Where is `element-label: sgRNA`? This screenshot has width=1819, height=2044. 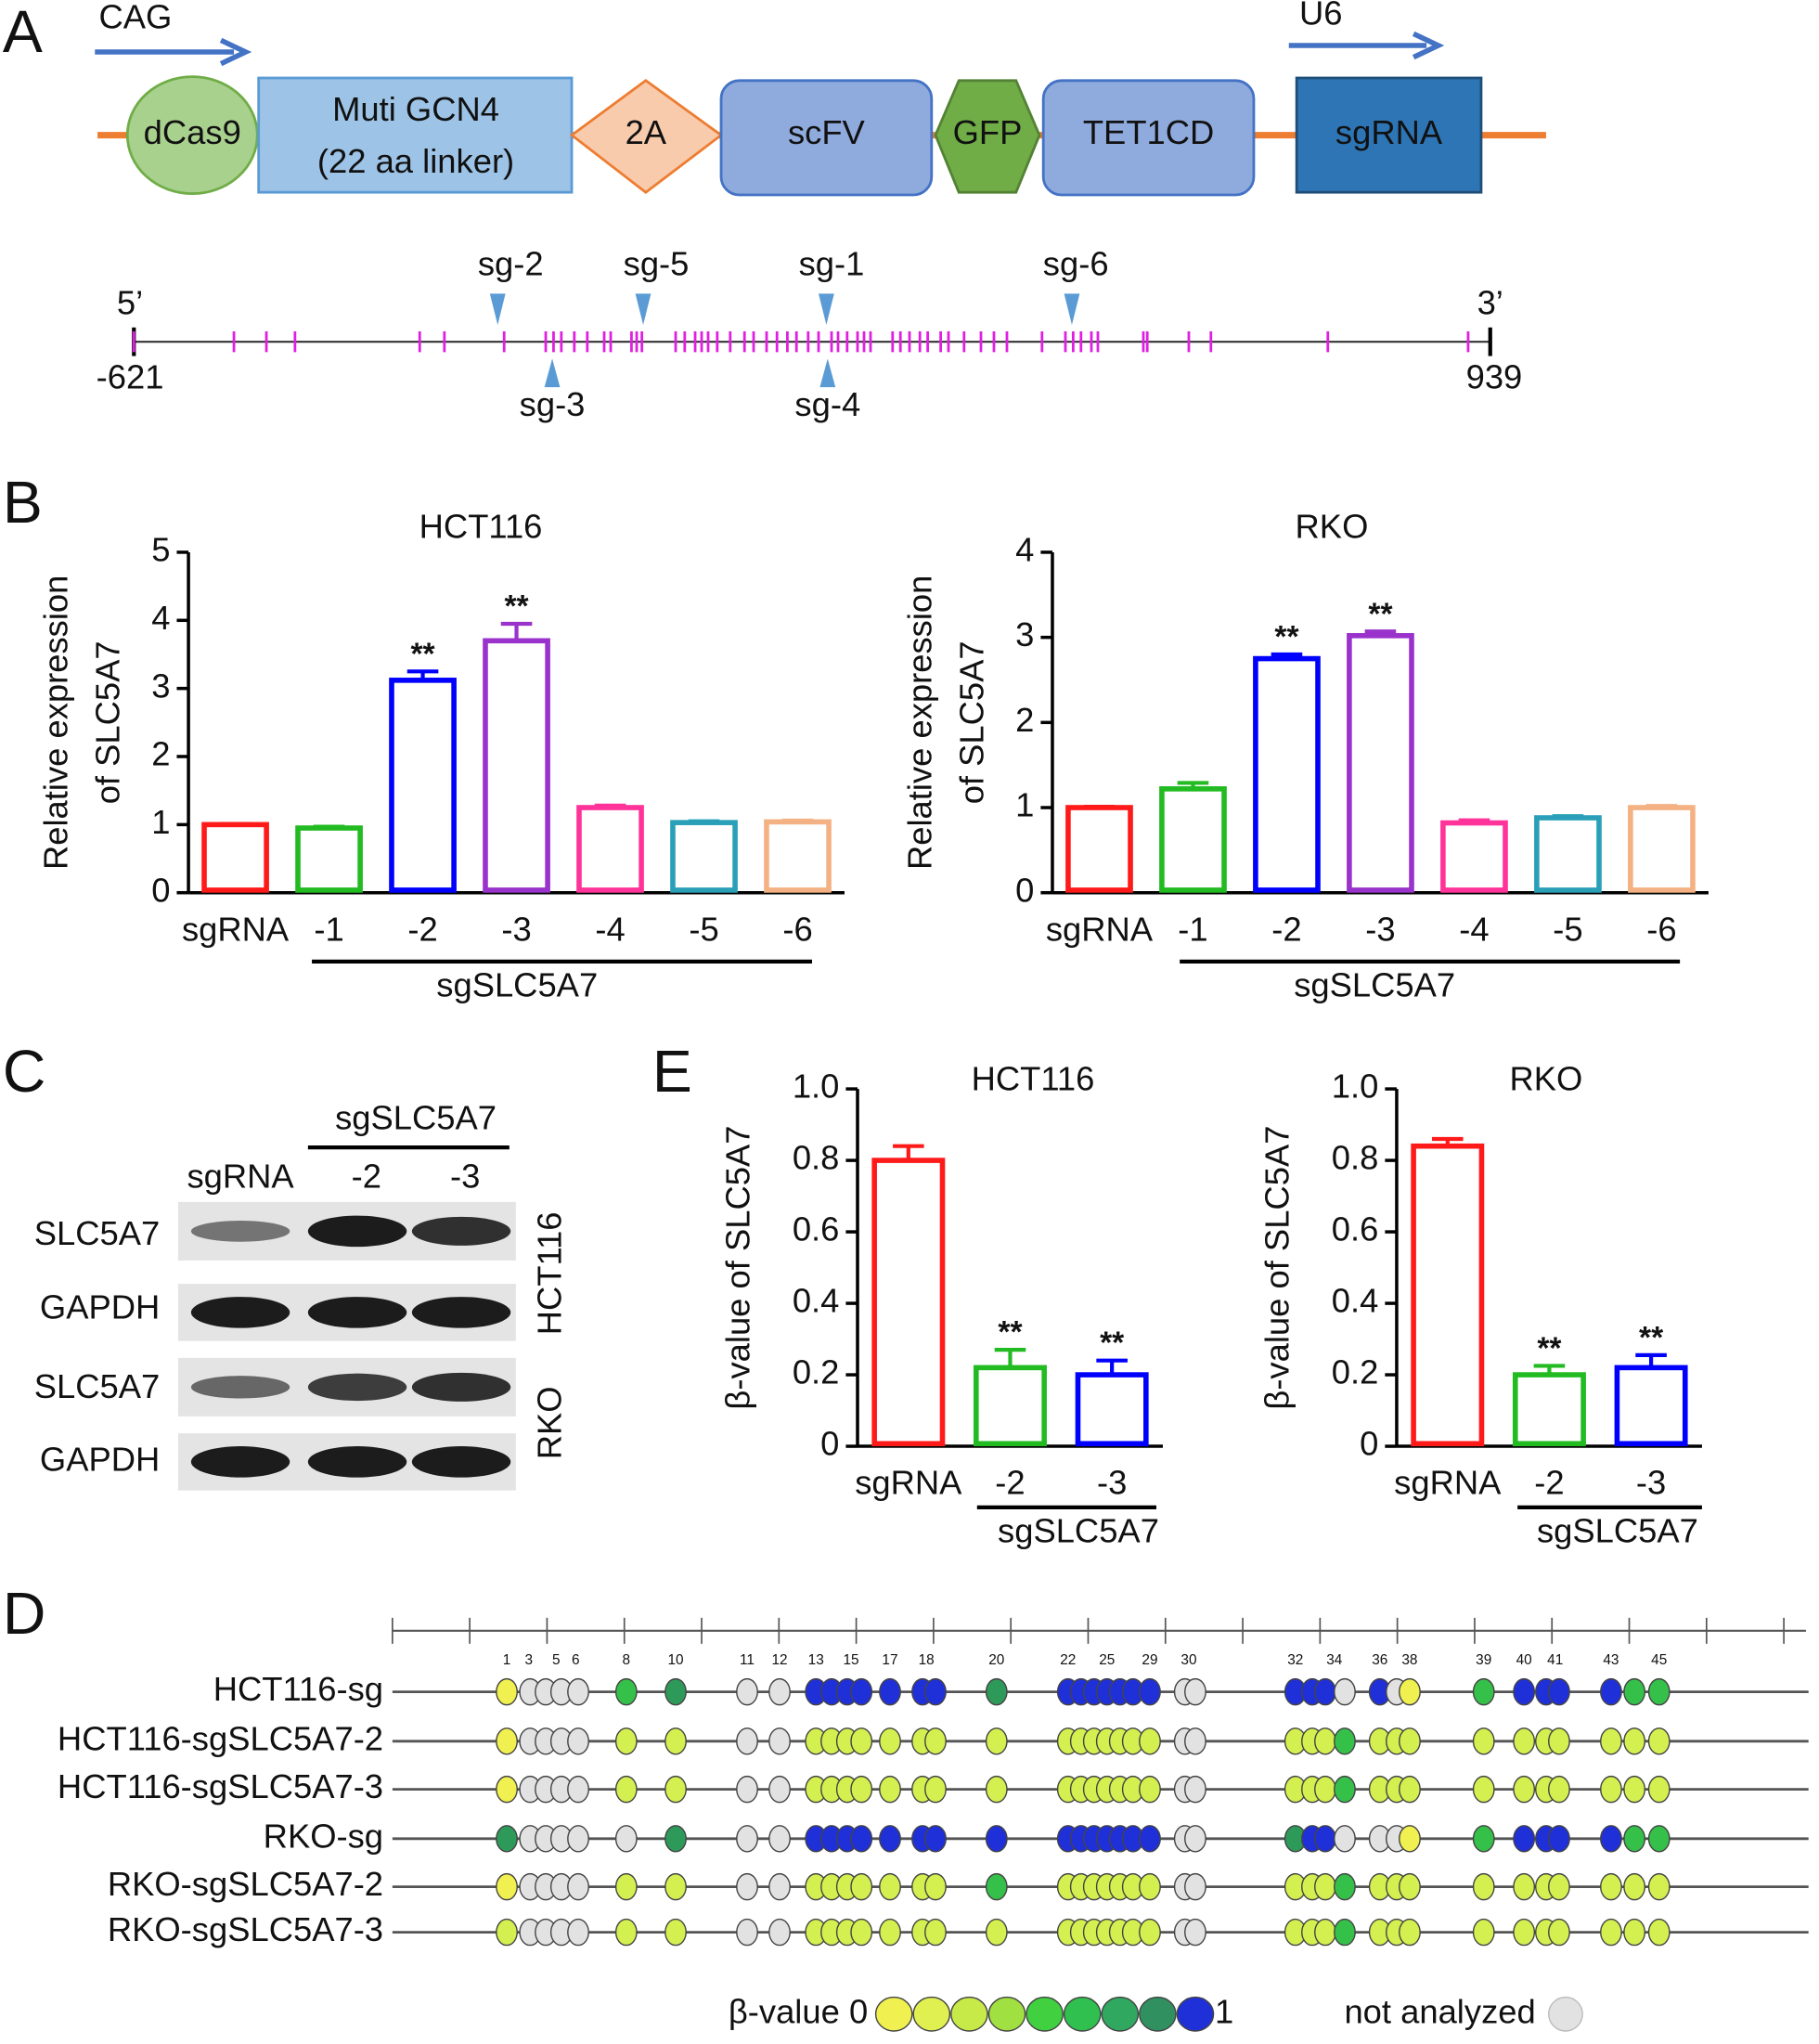 element-label: sgRNA is located at coordinates (1389, 132).